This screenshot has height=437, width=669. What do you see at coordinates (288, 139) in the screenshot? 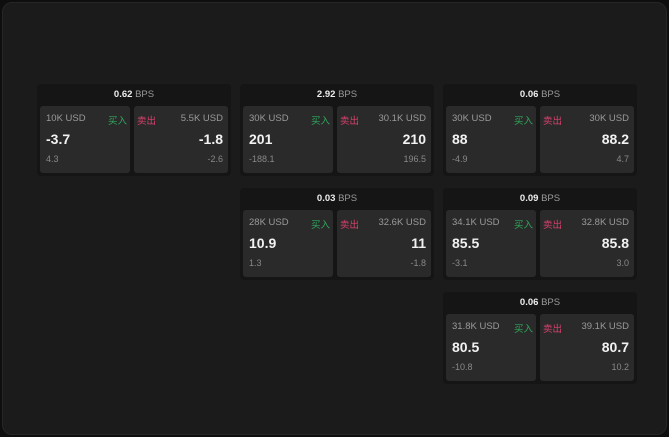
I see `buy-button: 30K USD 买入 201 -188.1` at bounding box center [288, 139].